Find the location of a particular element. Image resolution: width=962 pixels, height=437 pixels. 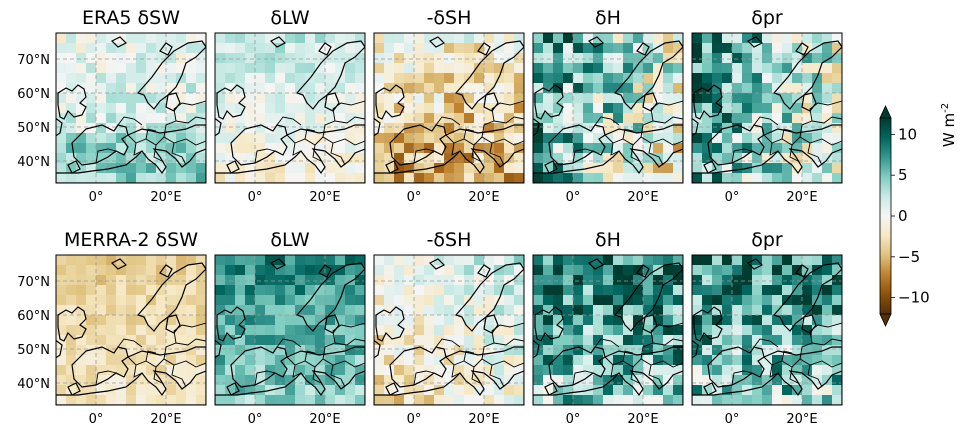

colorbar-tick-label: 10 is located at coordinates (907, 134).